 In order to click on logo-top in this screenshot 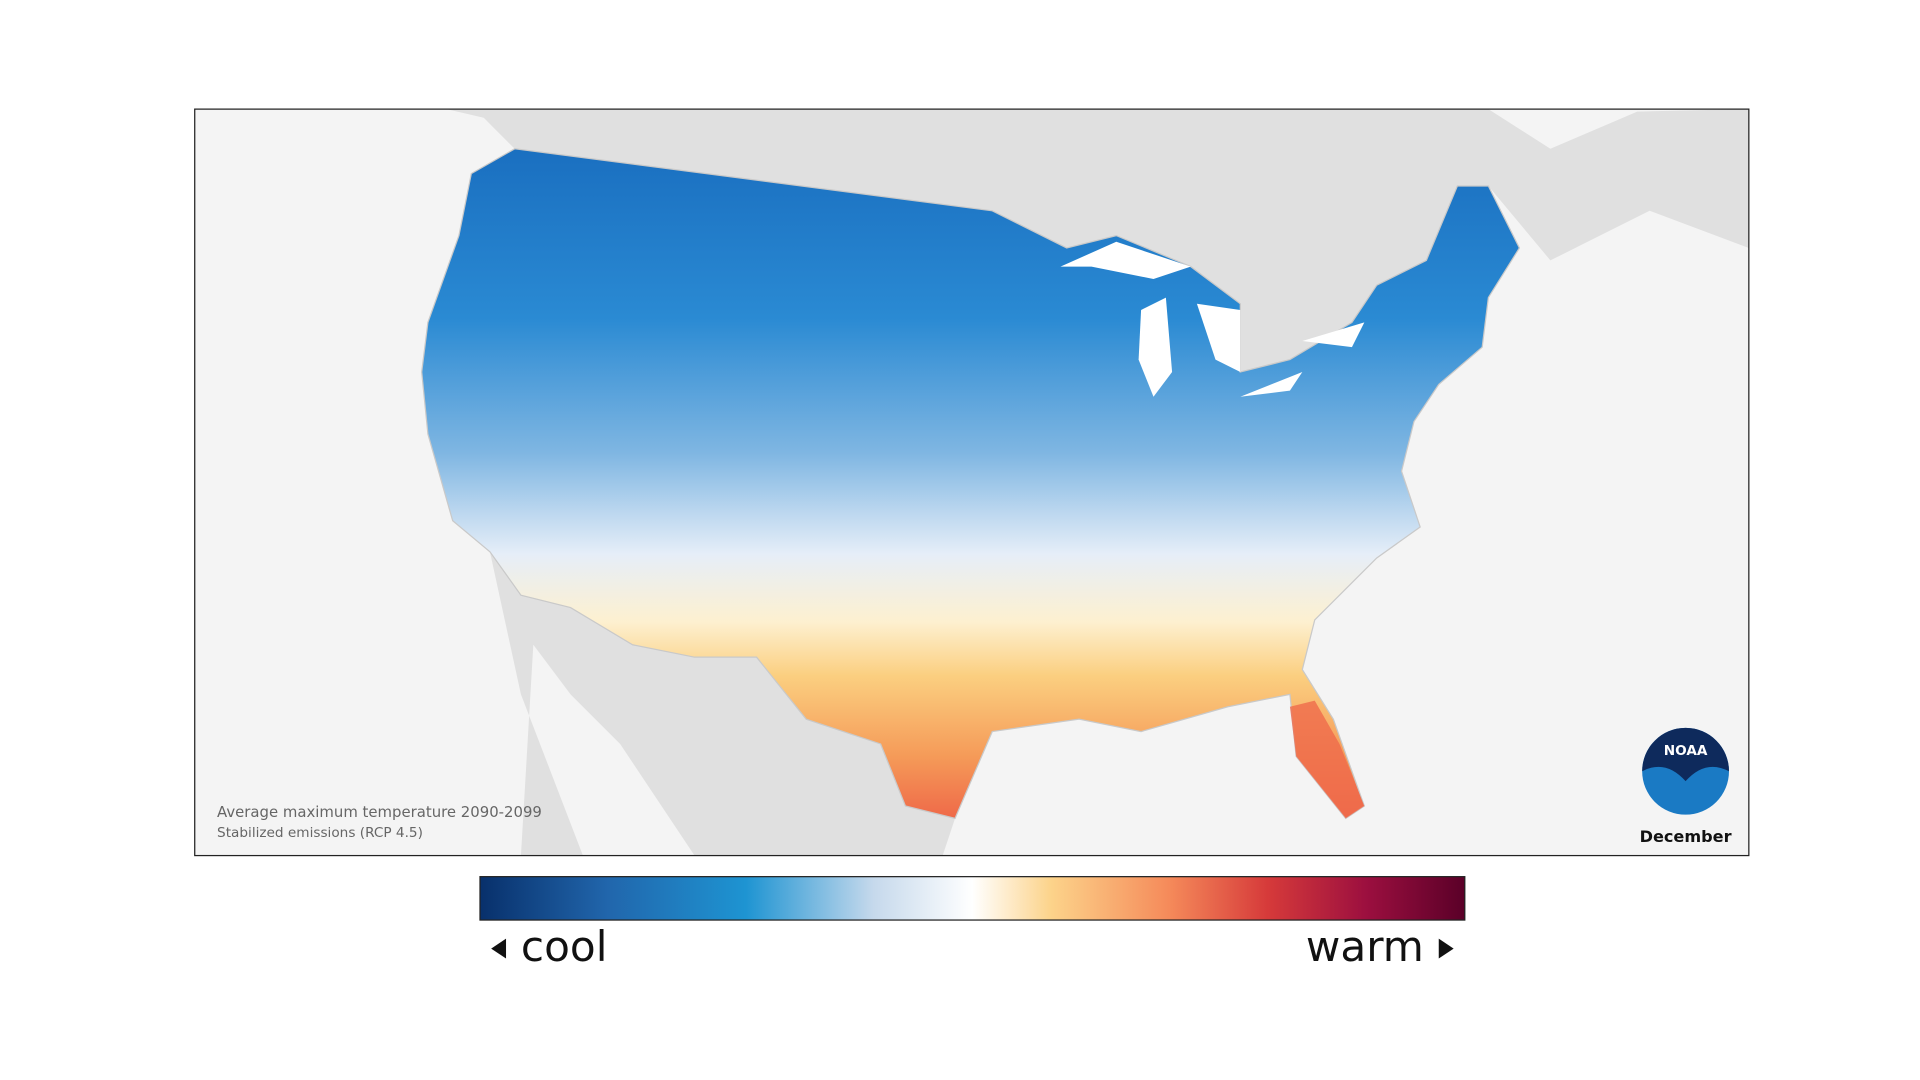, I will do `click(1685, 754)`.